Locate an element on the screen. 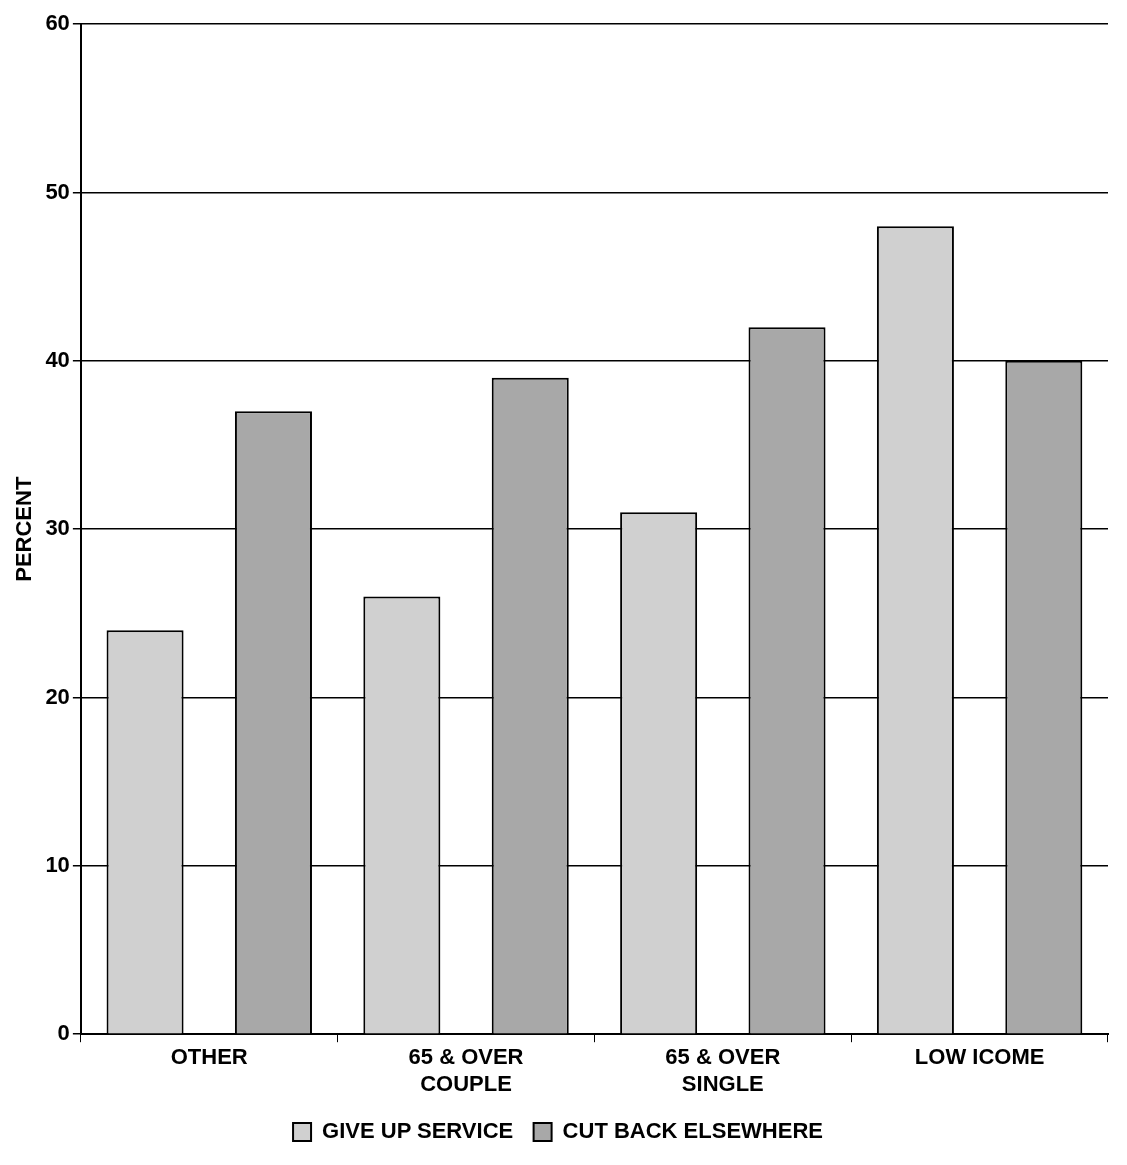  x-tick-label: 65 & OVER COUPLE is located at coordinates (466, 1070).